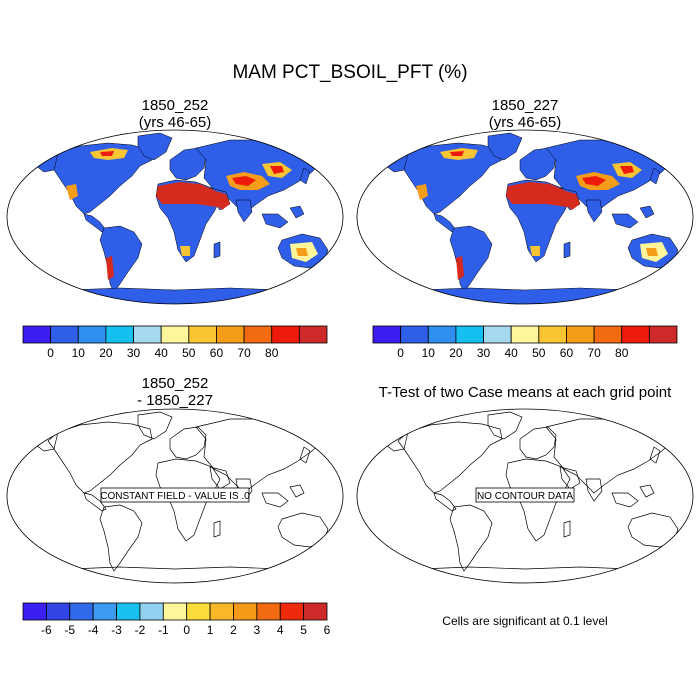 The height and width of the screenshot is (700, 700). Describe the element at coordinates (525, 217) in the screenshot. I see `map-panel-tr` at that location.